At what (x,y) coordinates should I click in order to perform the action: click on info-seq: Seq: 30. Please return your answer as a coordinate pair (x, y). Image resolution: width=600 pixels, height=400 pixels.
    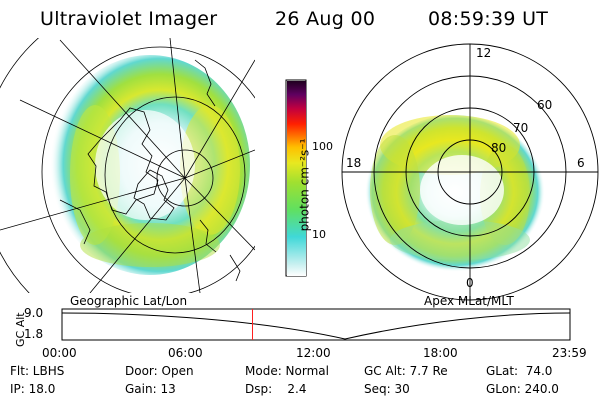
    Looking at the image, I should click on (387, 389).